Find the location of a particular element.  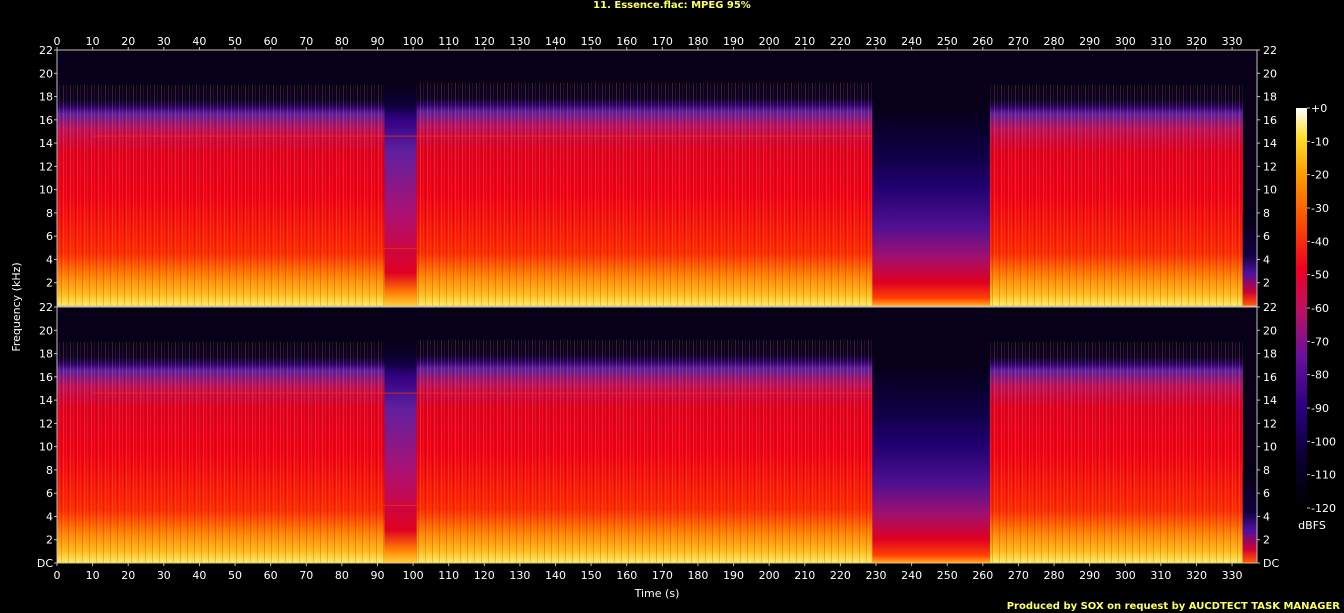

x-tick-label: 20 is located at coordinates (128, 41).